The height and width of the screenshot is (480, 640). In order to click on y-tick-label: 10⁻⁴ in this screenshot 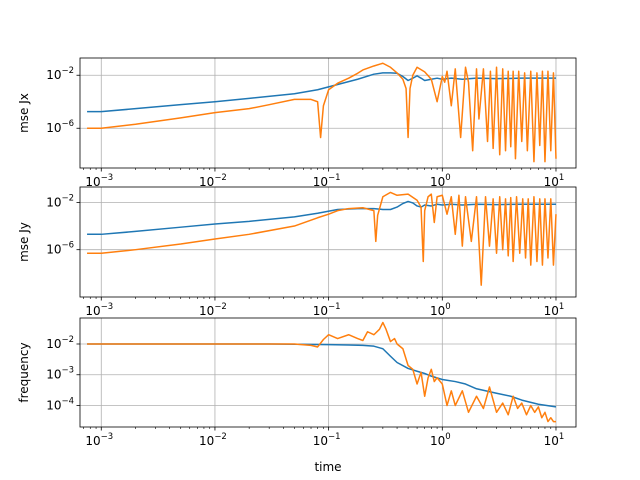, I will do `click(60, 405)`.